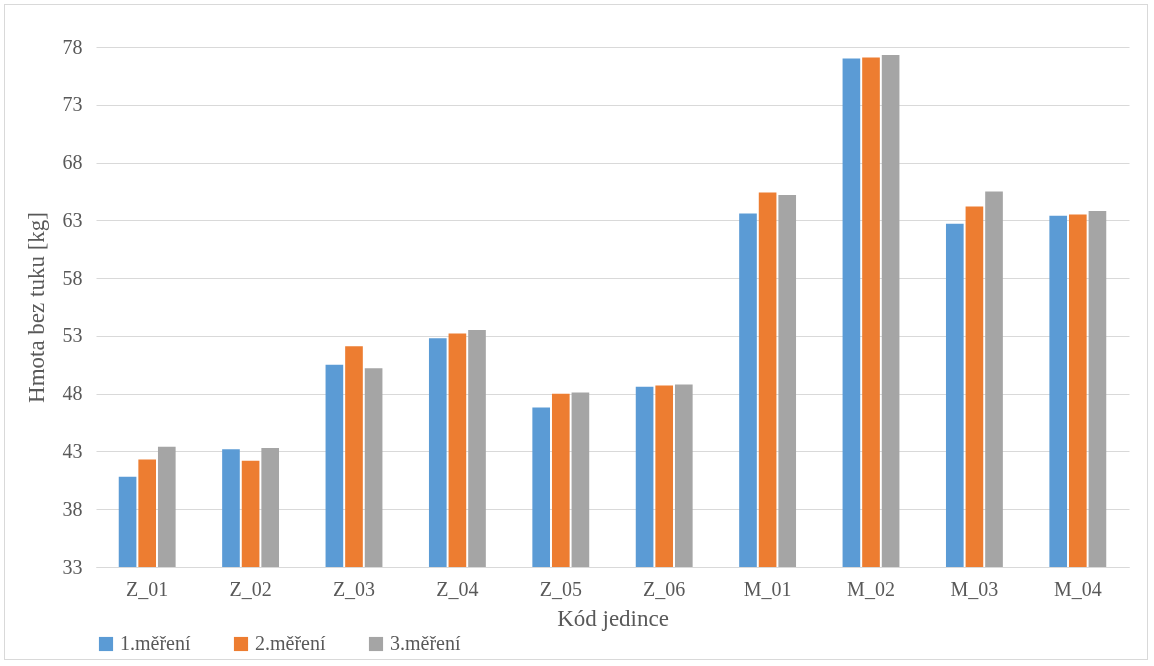 Image resolution: width=1154 pixels, height=666 pixels. What do you see at coordinates (72, 450) in the screenshot?
I see `y-tick-label: 43` at bounding box center [72, 450].